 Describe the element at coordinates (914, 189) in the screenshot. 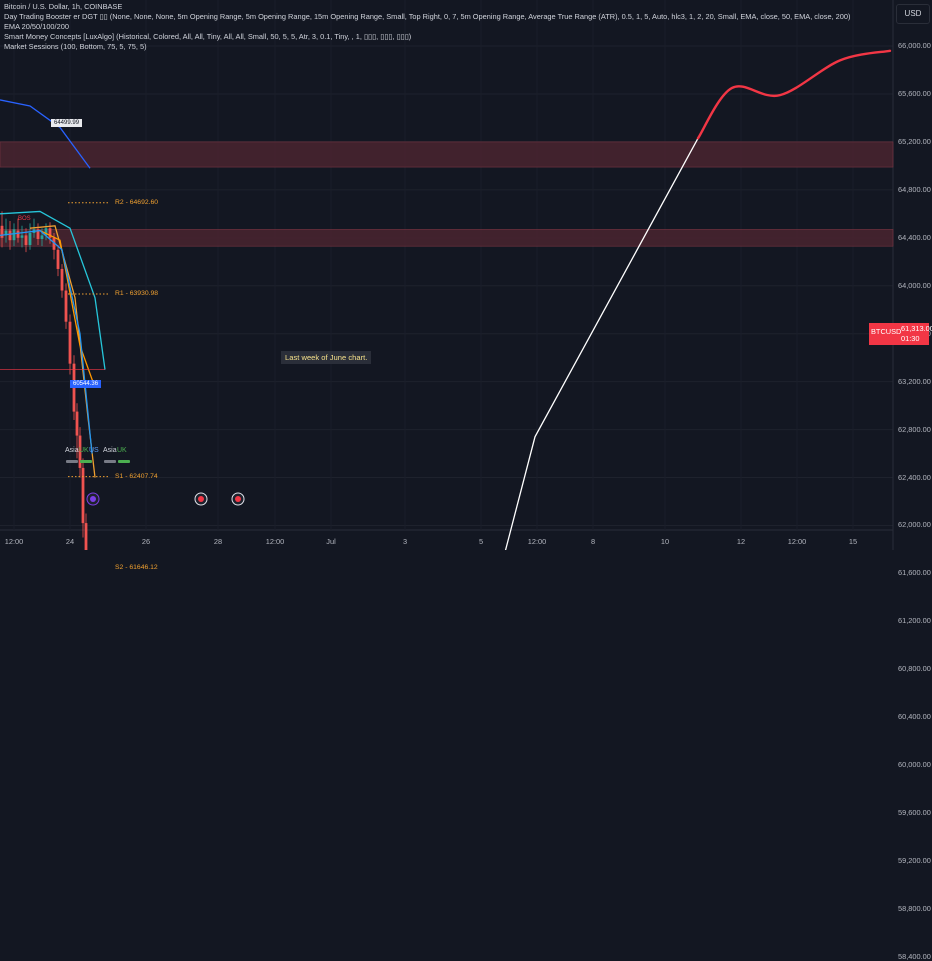

I see `y-tick-label: 64,800.00` at that location.